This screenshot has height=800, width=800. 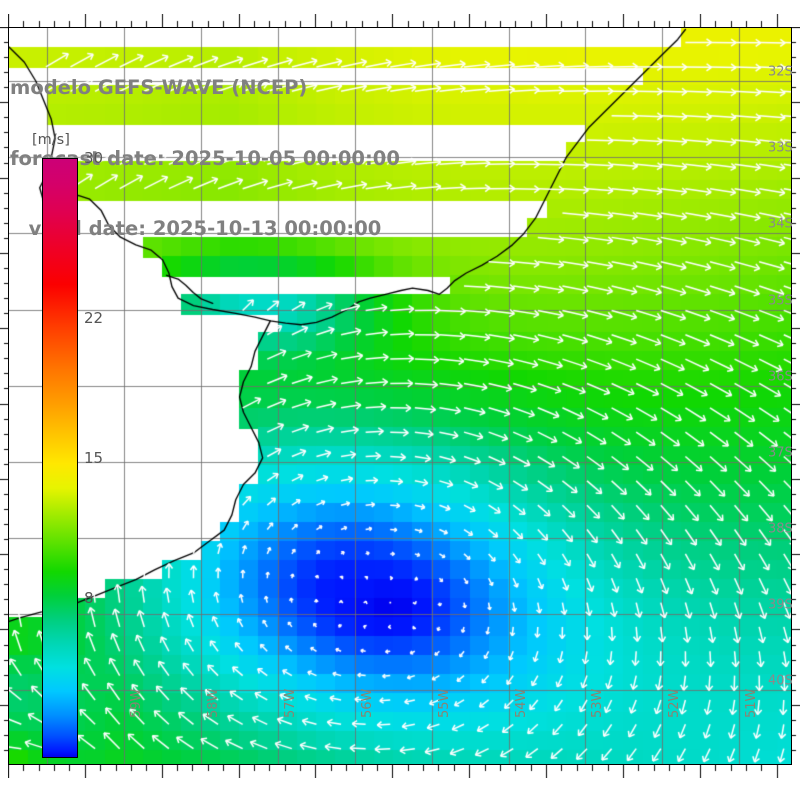 I want to click on lat-tick-label: 32S, so click(x=780, y=72).